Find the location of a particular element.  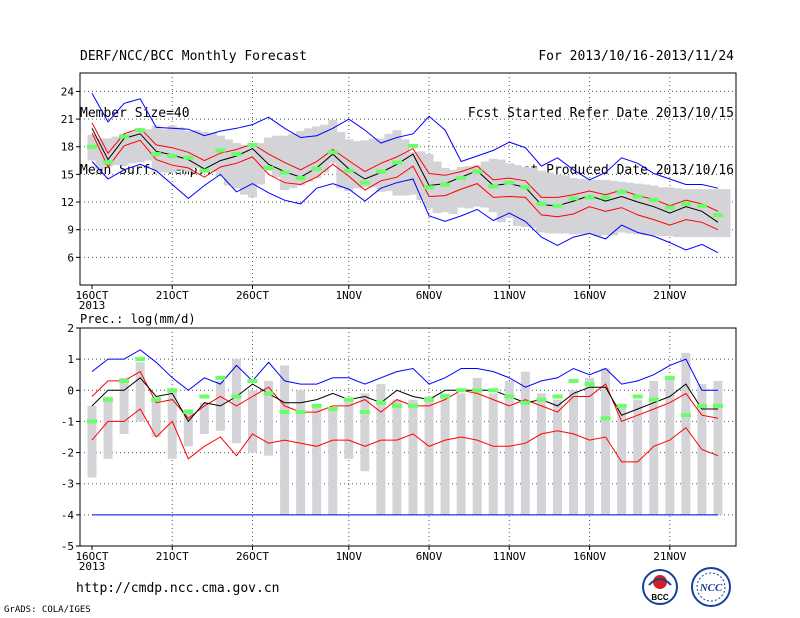

ncc-logo-mark: NCC is located at coordinates (711, 587).